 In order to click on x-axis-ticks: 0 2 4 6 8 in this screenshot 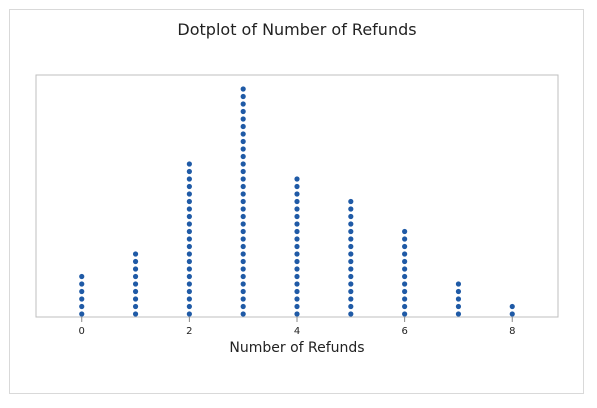, I will do `click(297, 327)`.